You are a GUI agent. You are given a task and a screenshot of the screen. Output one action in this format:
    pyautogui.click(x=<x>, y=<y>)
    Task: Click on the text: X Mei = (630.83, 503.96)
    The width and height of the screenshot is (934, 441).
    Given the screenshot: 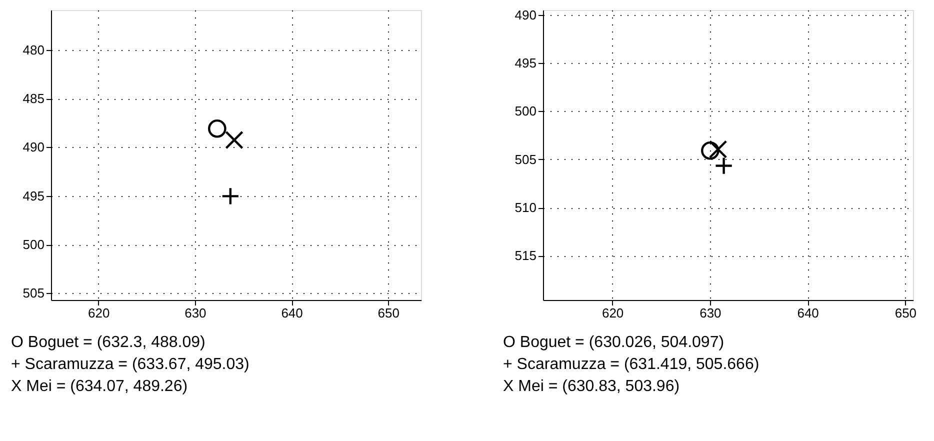 What is the action you would take?
    pyautogui.click(x=591, y=386)
    